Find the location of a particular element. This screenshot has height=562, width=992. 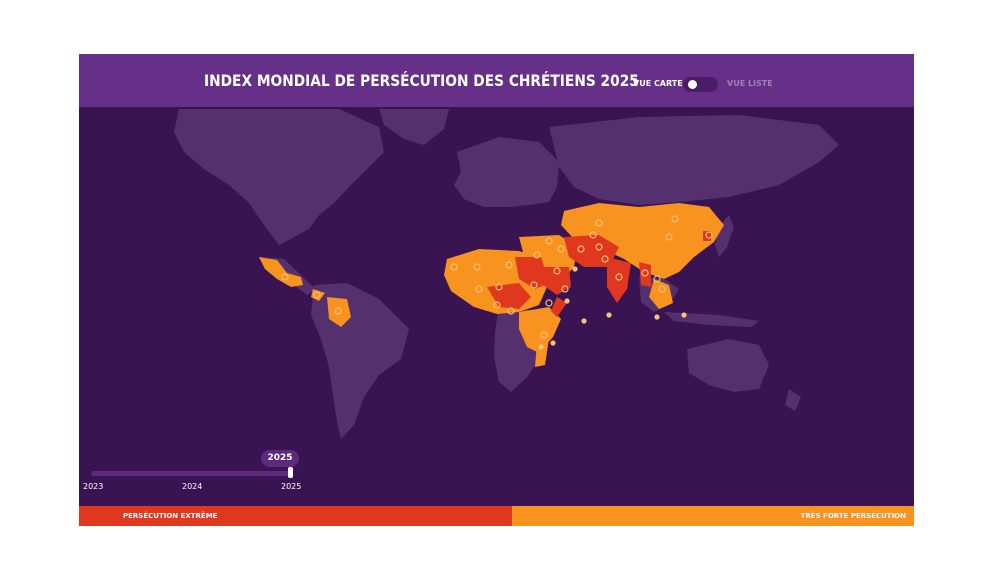

selected-year-badge: 2025 is located at coordinates (280, 458).